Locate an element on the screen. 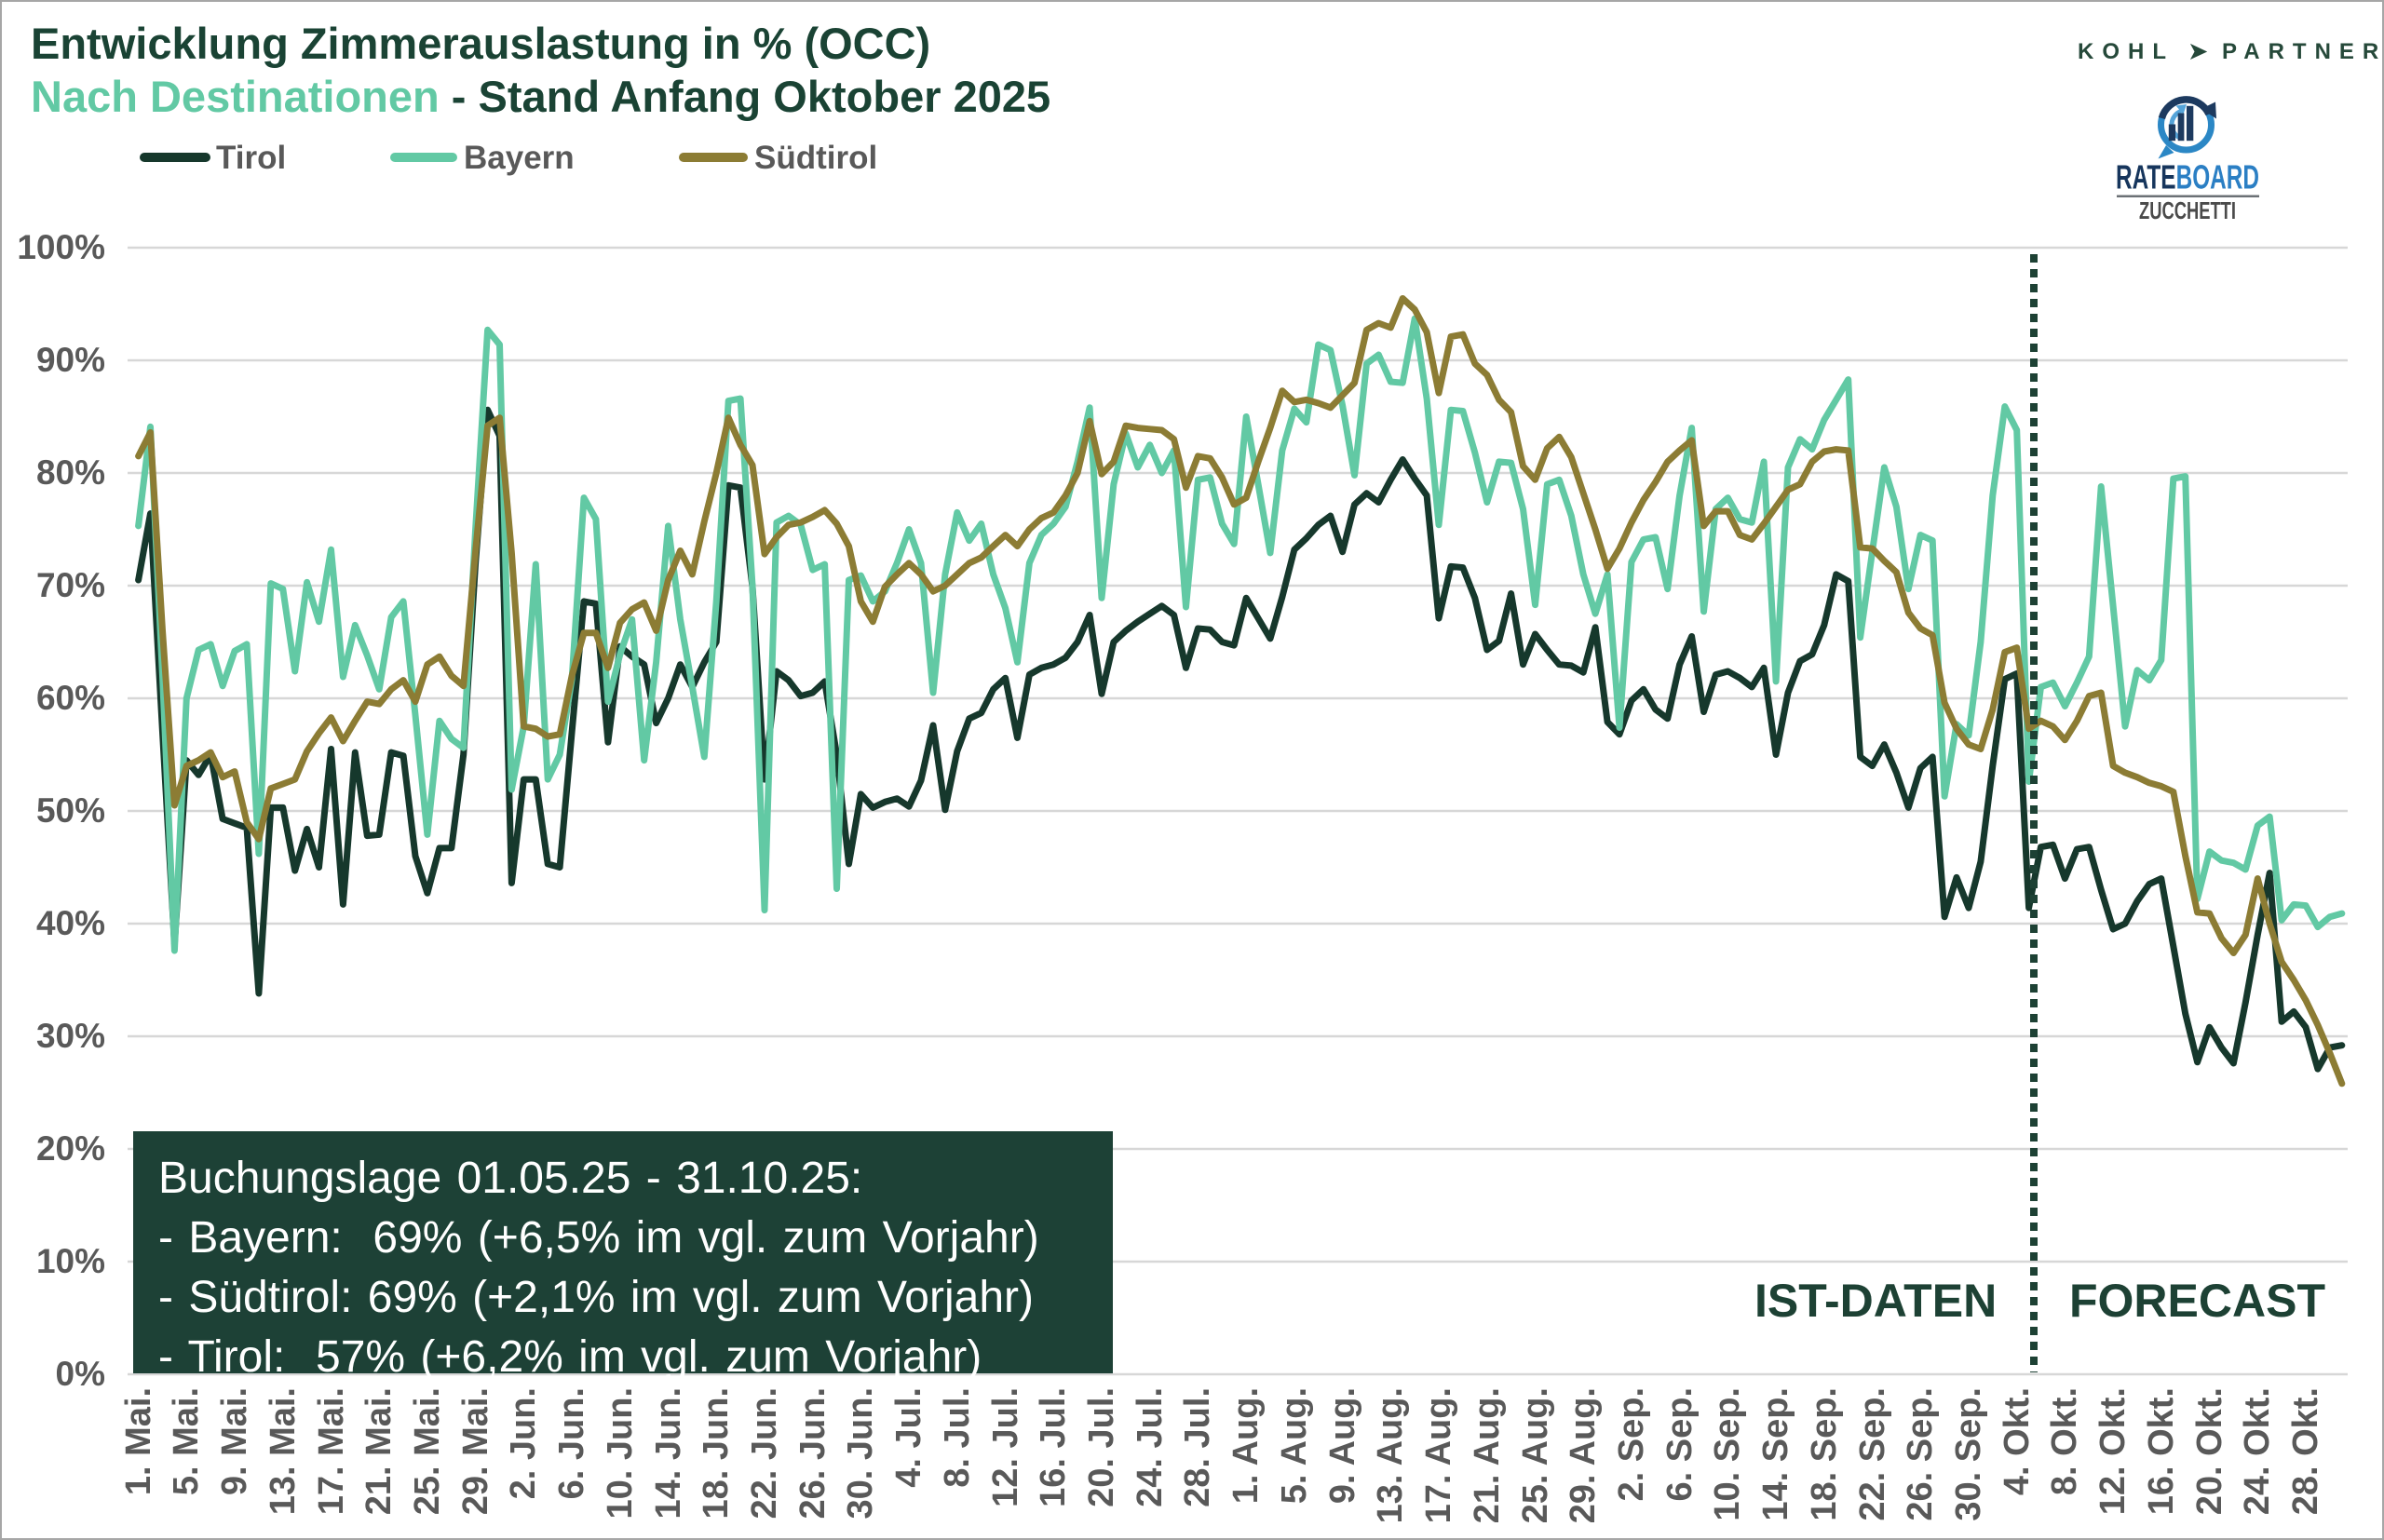 The height and width of the screenshot is (1540, 2384). svg-text: ZUCCHETTI is located at coordinates (2187, 210).